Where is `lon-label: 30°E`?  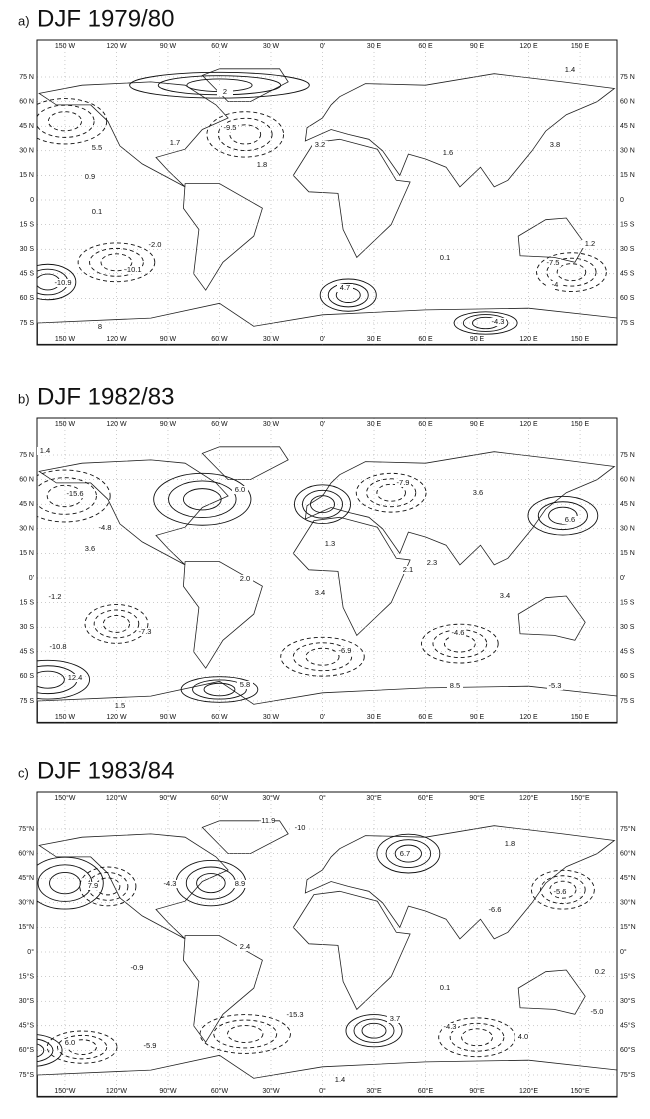 lon-label: 30°E is located at coordinates (374, 1091).